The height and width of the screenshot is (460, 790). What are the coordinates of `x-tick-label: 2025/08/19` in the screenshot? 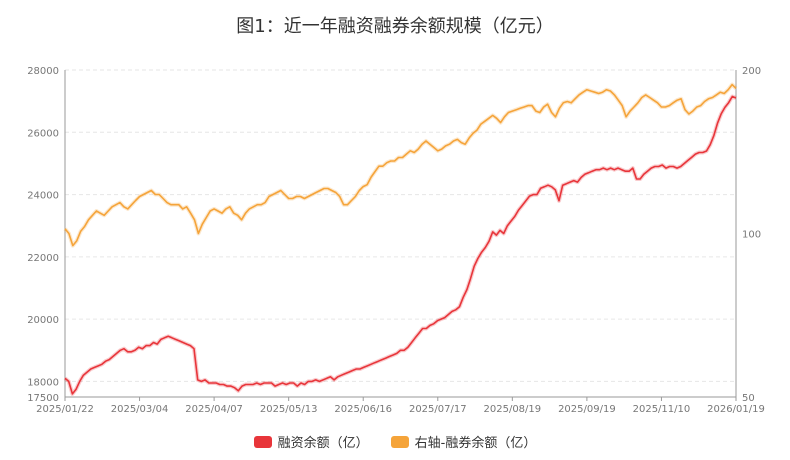 It's located at (513, 409).